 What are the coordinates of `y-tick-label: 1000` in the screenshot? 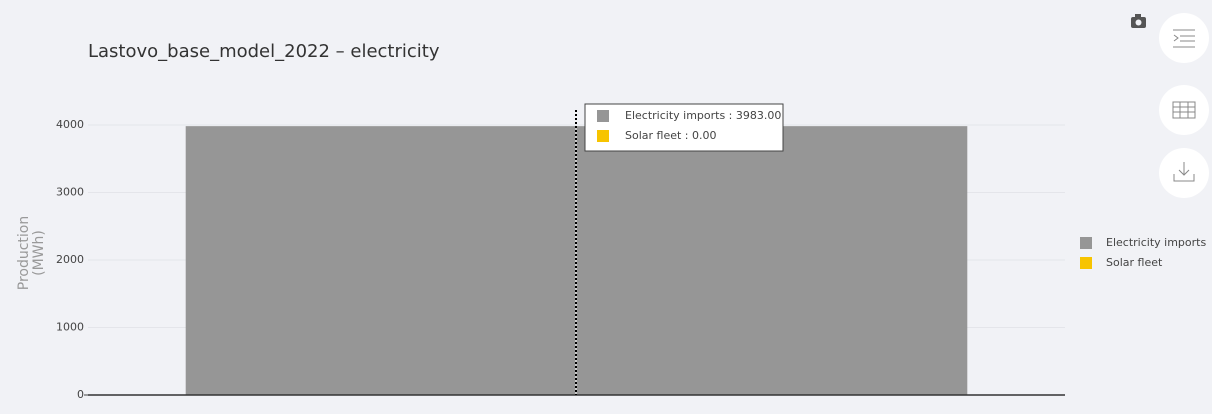 It's located at (70, 327).